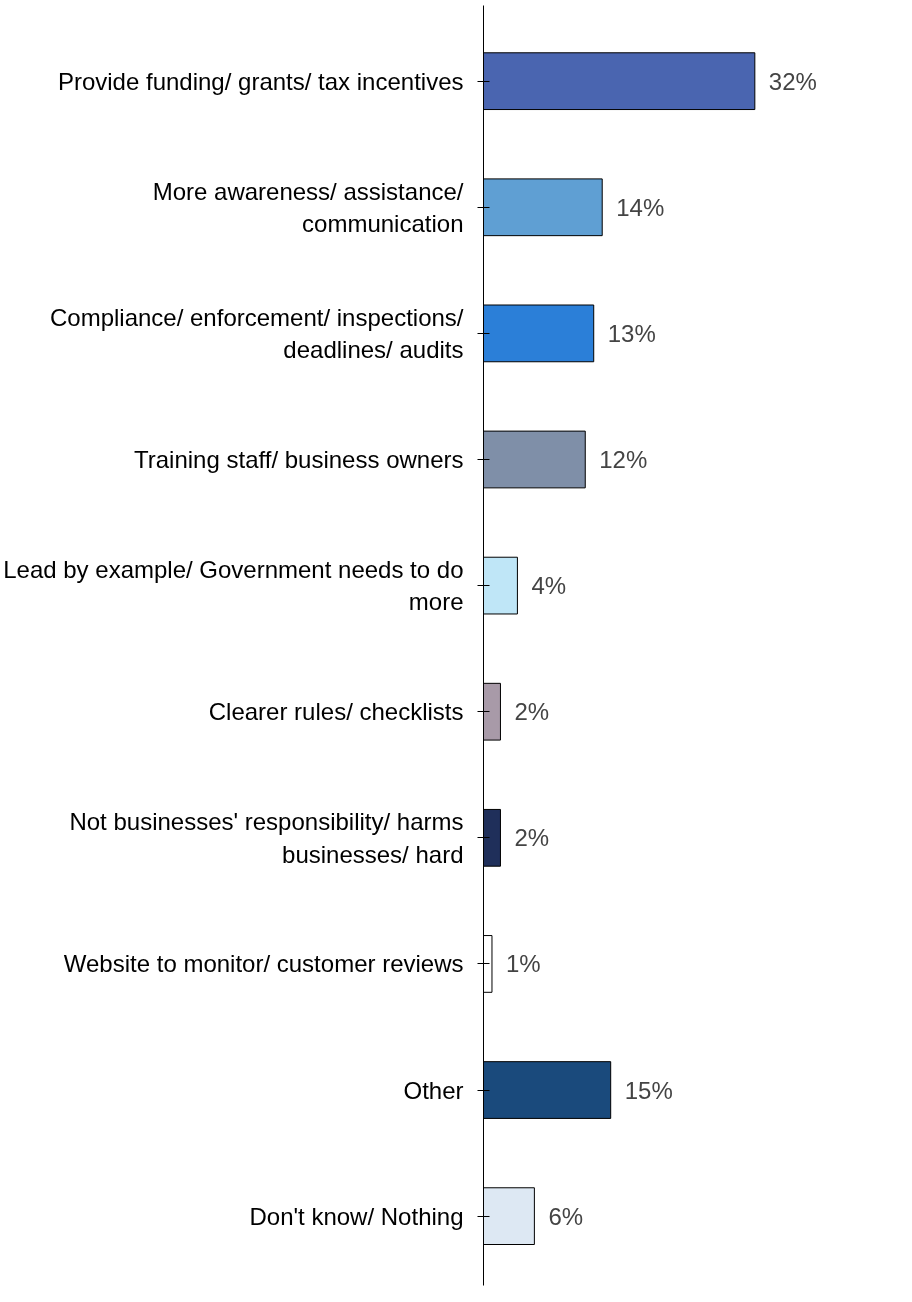  I want to click on data-label: 6%, so click(566, 1216).